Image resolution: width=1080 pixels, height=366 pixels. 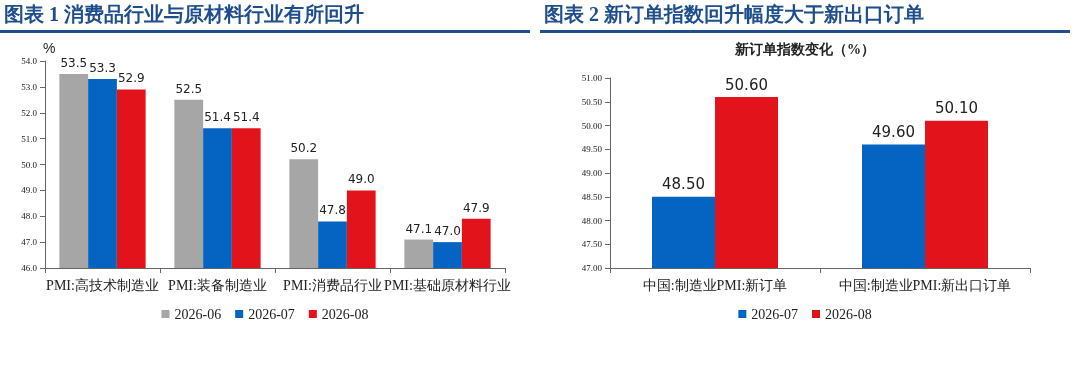 I want to click on x-tick-label: PMI:消费品行业, so click(x=332, y=285).